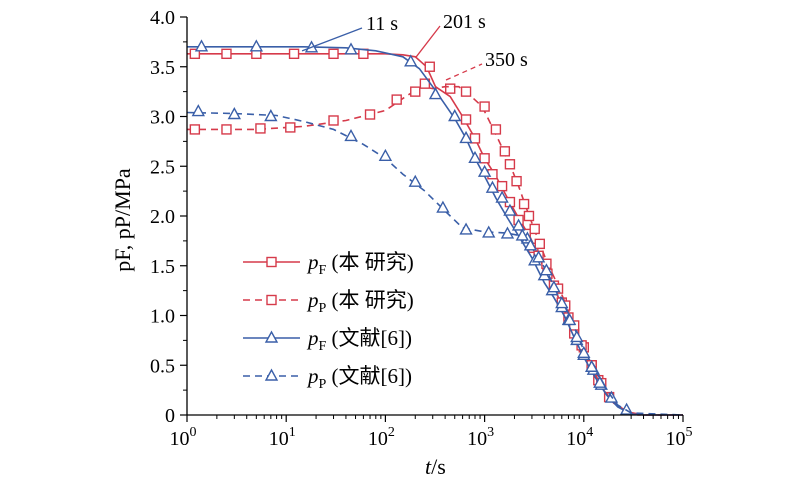 The height and width of the screenshot is (487, 800). What do you see at coordinates (183, 437) in the screenshot?
I see `x-tick-label: 10⁰` at bounding box center [183, 437].